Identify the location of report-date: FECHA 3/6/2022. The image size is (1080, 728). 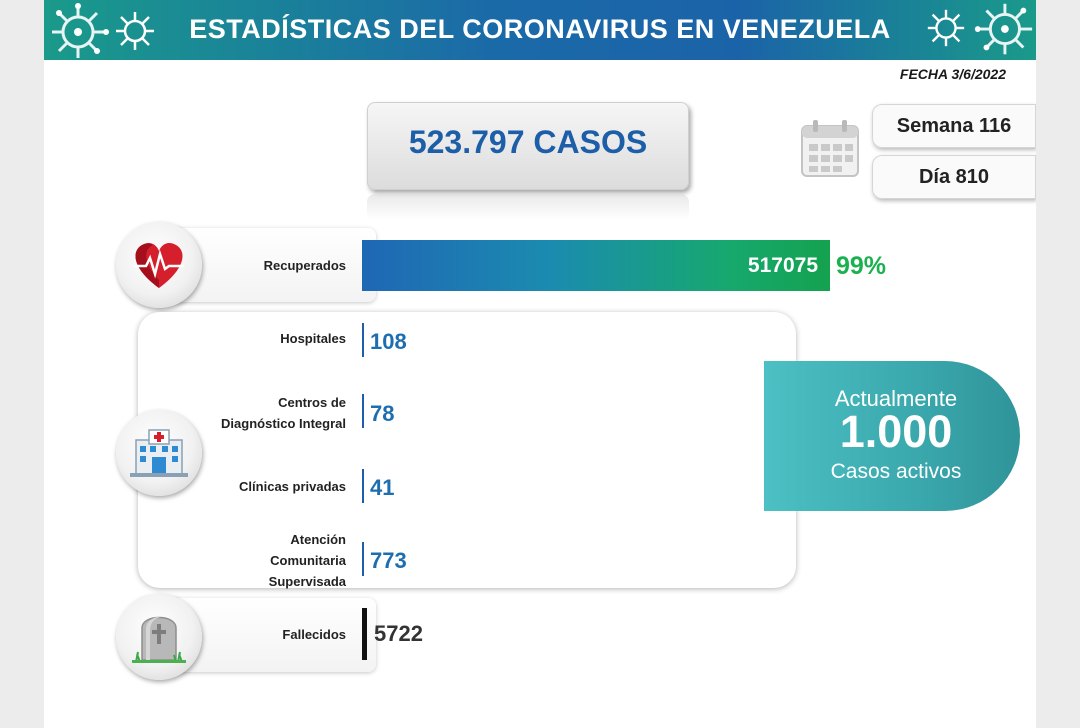
(952, 74).